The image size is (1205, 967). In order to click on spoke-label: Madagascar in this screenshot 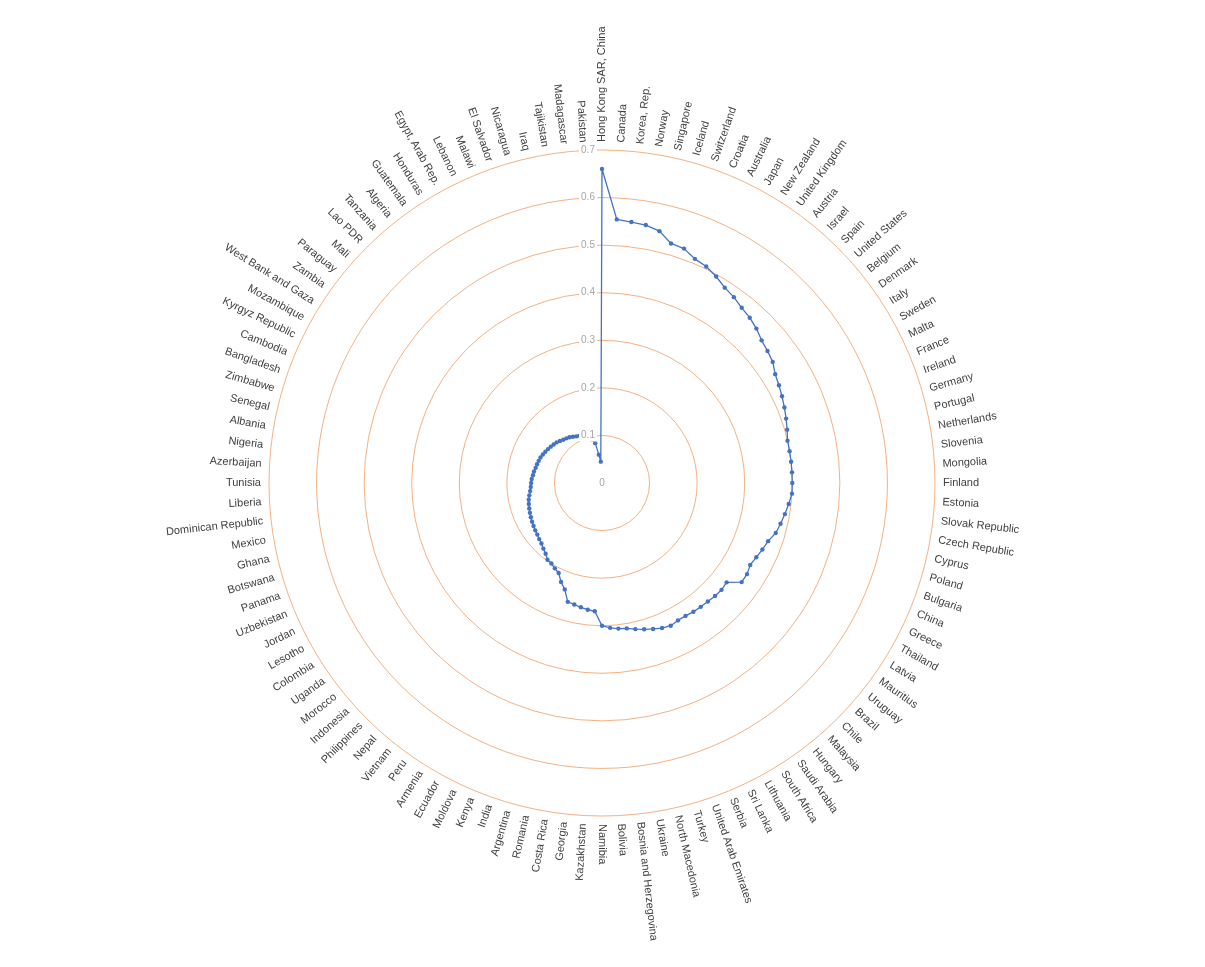, I will do `click(561, 114)`.